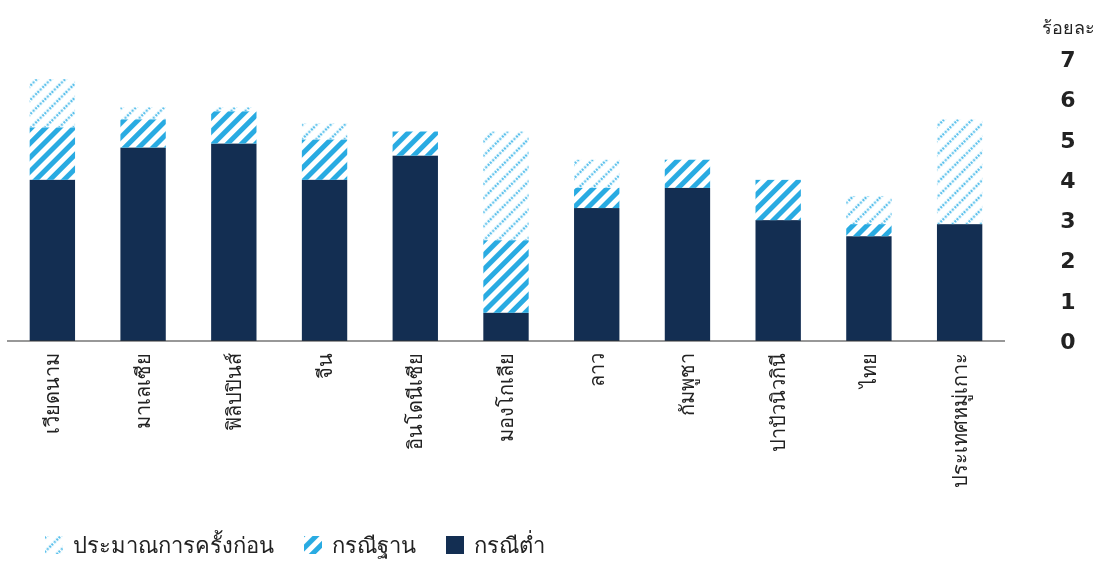 Image resolution: width=1102 pixels, height=562 pixels. What do you see at coordinates (52, 393) in the screenshot?
I see `x-tick-label: เวียดนาม` at bounding box center [52, 393].